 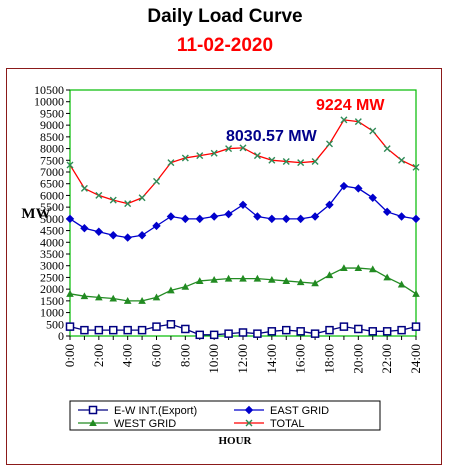 I want to click on y-tick-label: 4000, so click(x=52, y=242).